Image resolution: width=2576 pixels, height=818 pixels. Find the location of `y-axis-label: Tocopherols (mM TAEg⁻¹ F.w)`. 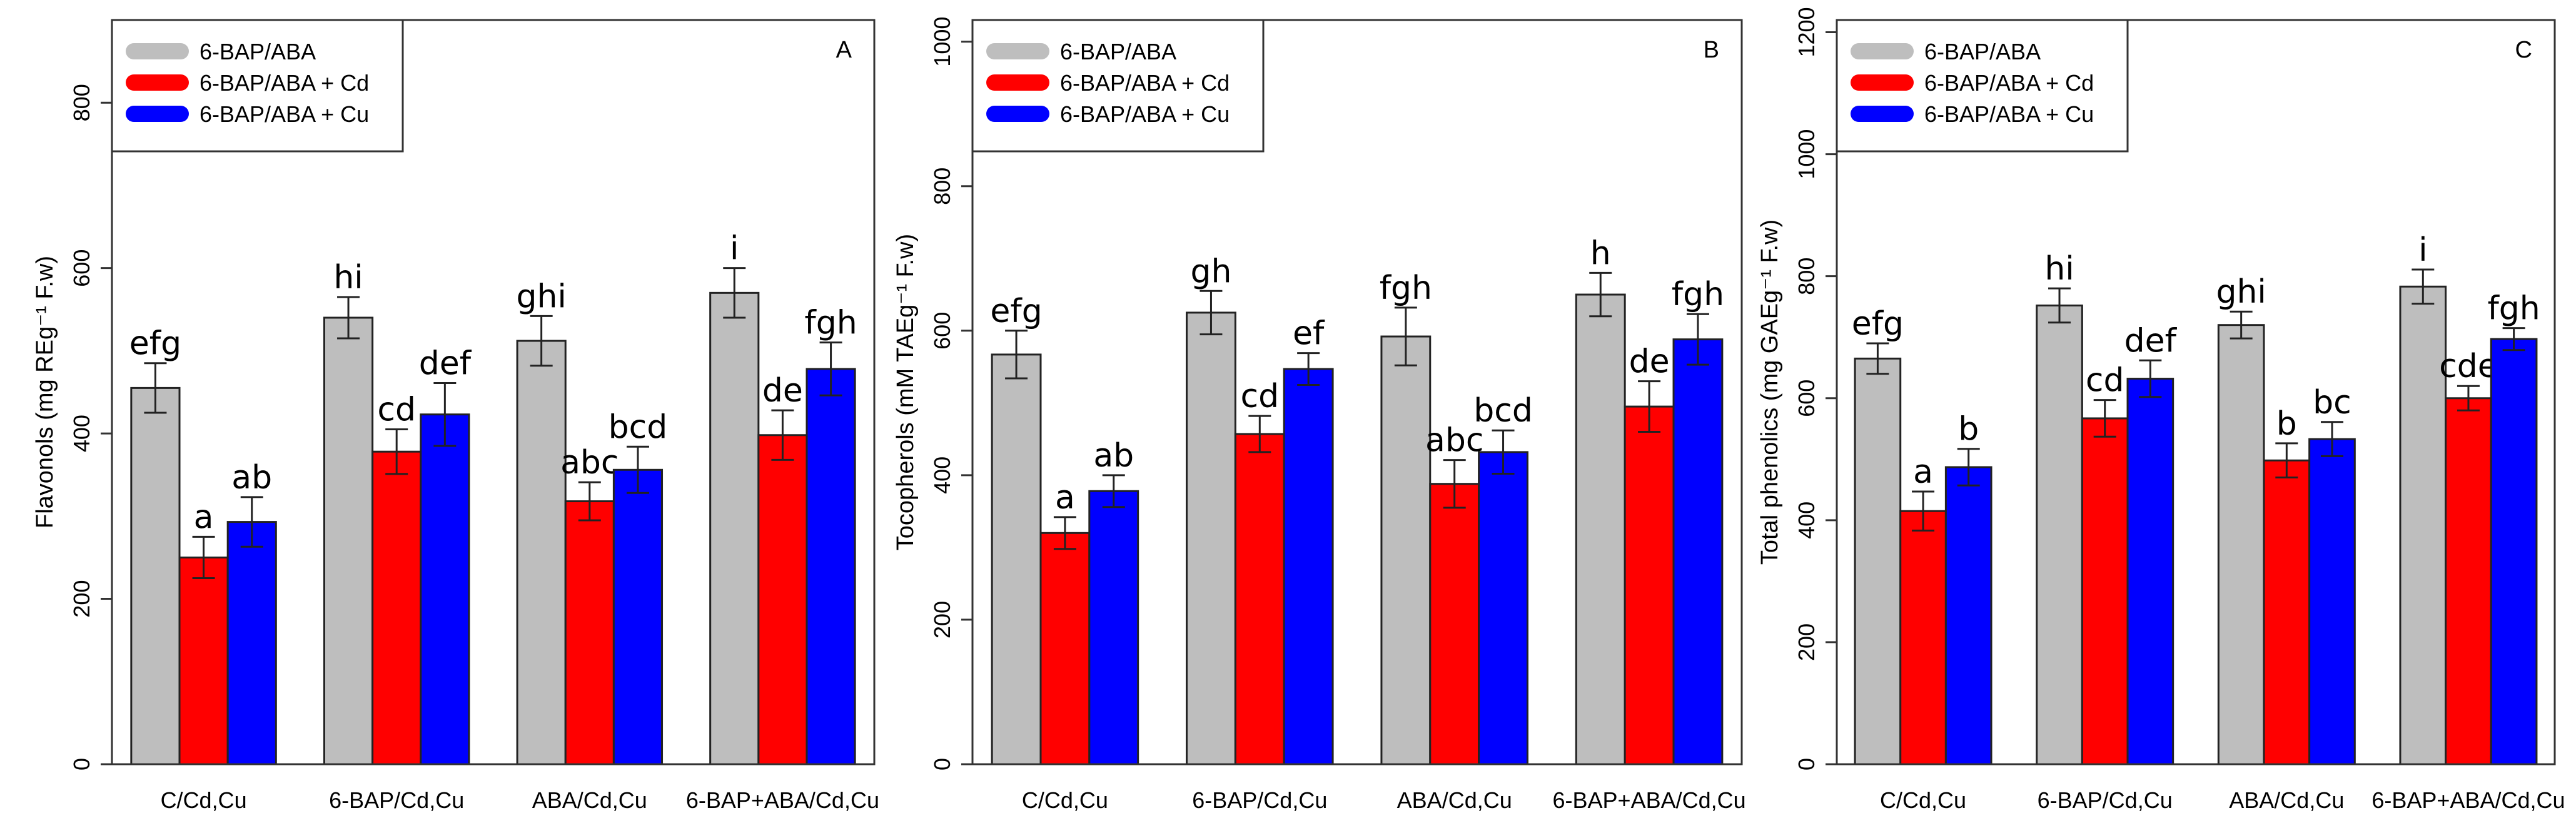

y-axis-label: Tocopherols (mM TAEg⁻¹ F.w) is located at coordinates (906, 392).